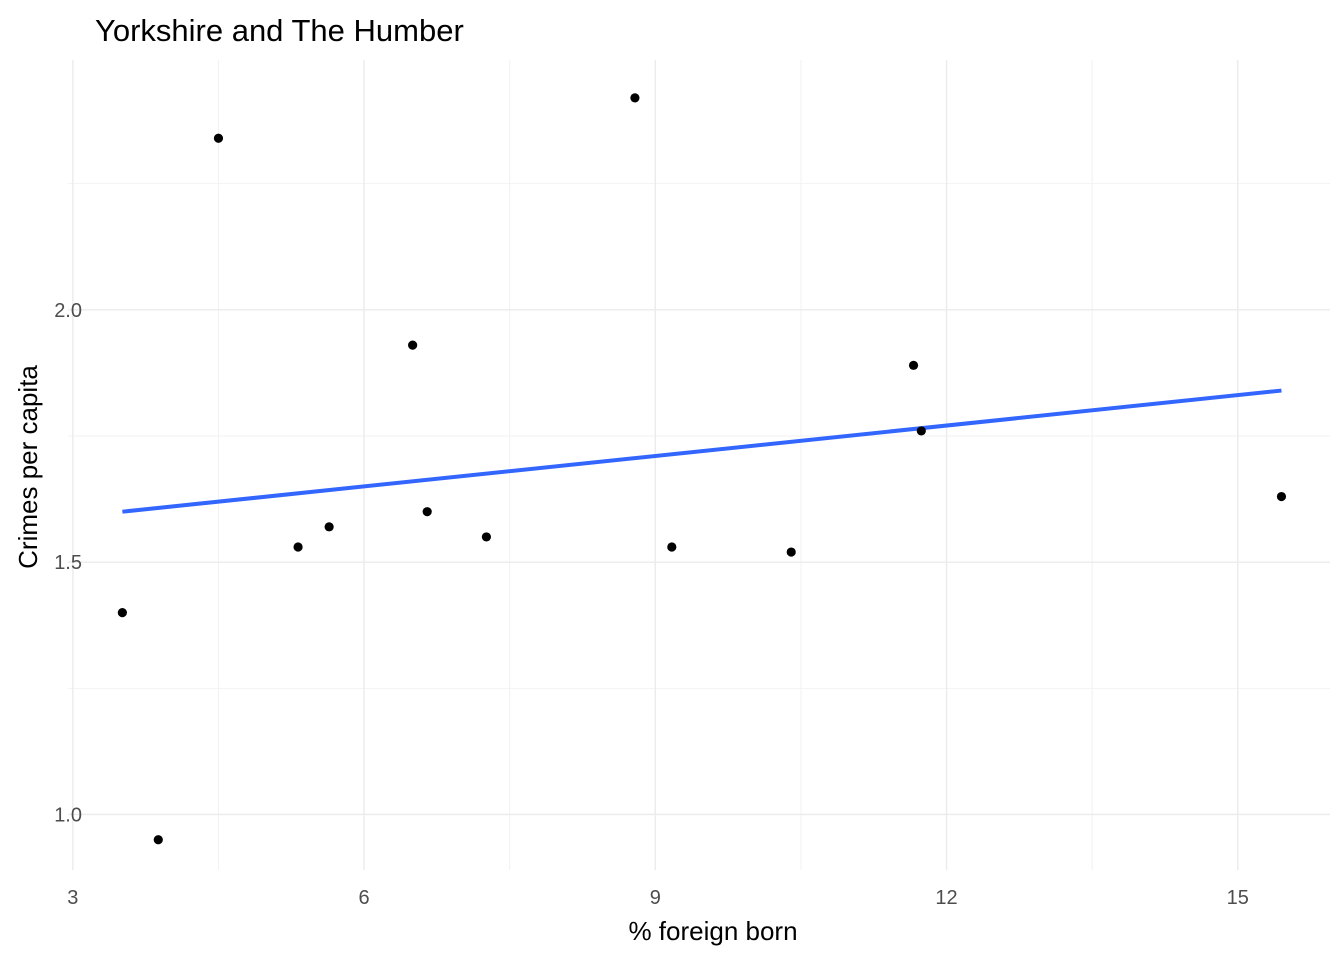 The image size is (1344, 960). What do you see at coordinates (28, 467) in the screenshot?
I see `y-axis-title: Crimes per capita` at bounding box center [28, 467].